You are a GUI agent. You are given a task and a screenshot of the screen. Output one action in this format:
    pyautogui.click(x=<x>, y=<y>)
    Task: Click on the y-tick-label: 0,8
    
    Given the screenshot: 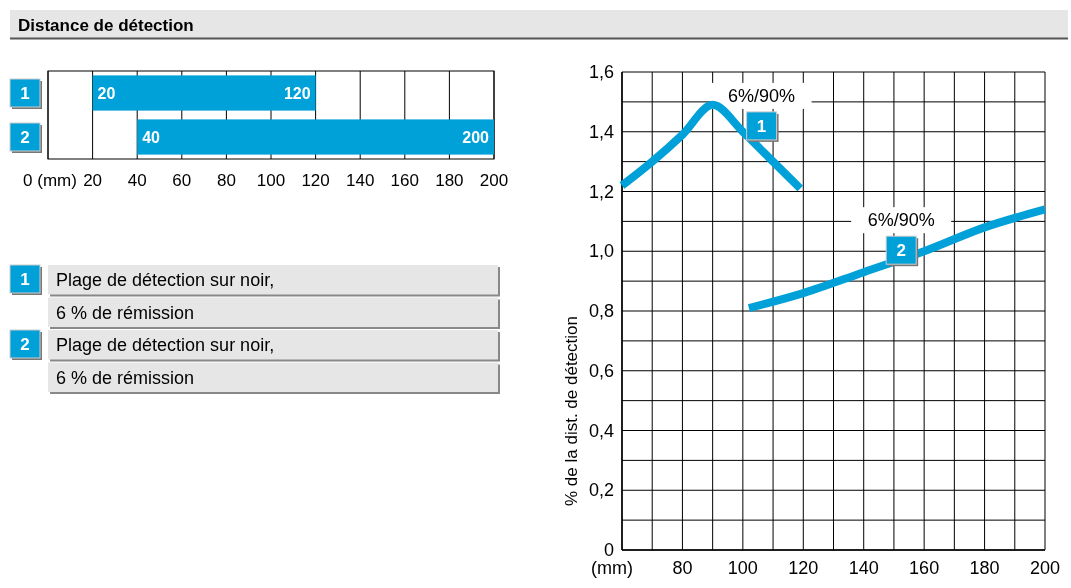 What is the action you would take?
    pyautogui.click(x=601, y=311)
    